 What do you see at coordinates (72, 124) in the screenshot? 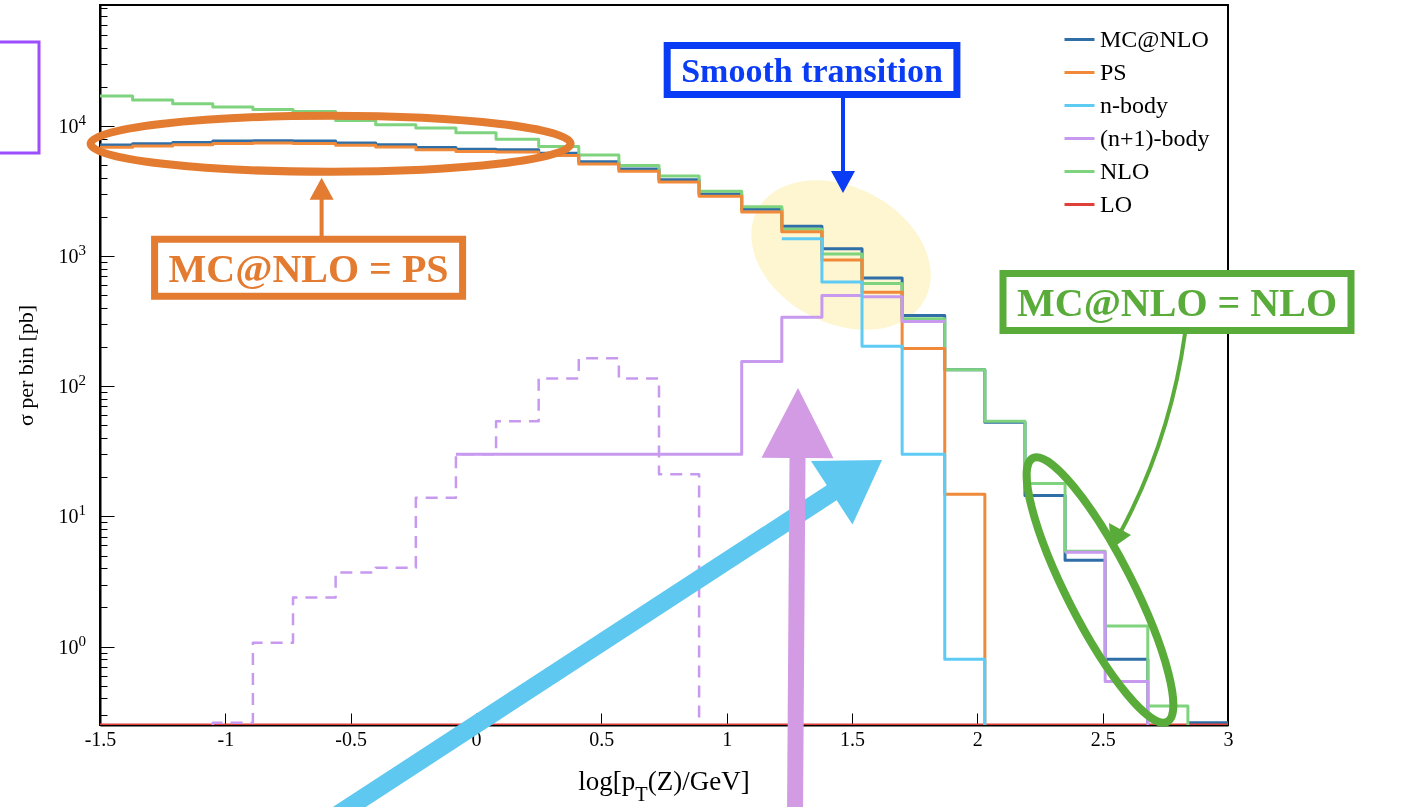
I see `y-tick-label: 10$^{4}$` at bounding box center [72, 124].